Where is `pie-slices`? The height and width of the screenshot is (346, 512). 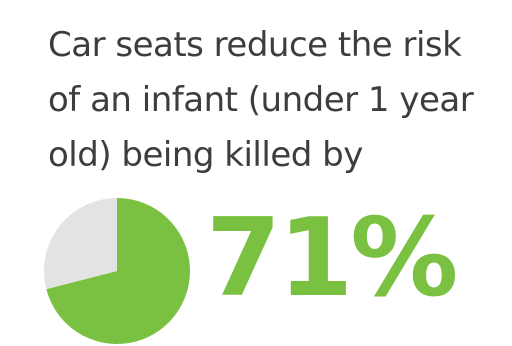 pie-slices is located at coordinates (117, 271).